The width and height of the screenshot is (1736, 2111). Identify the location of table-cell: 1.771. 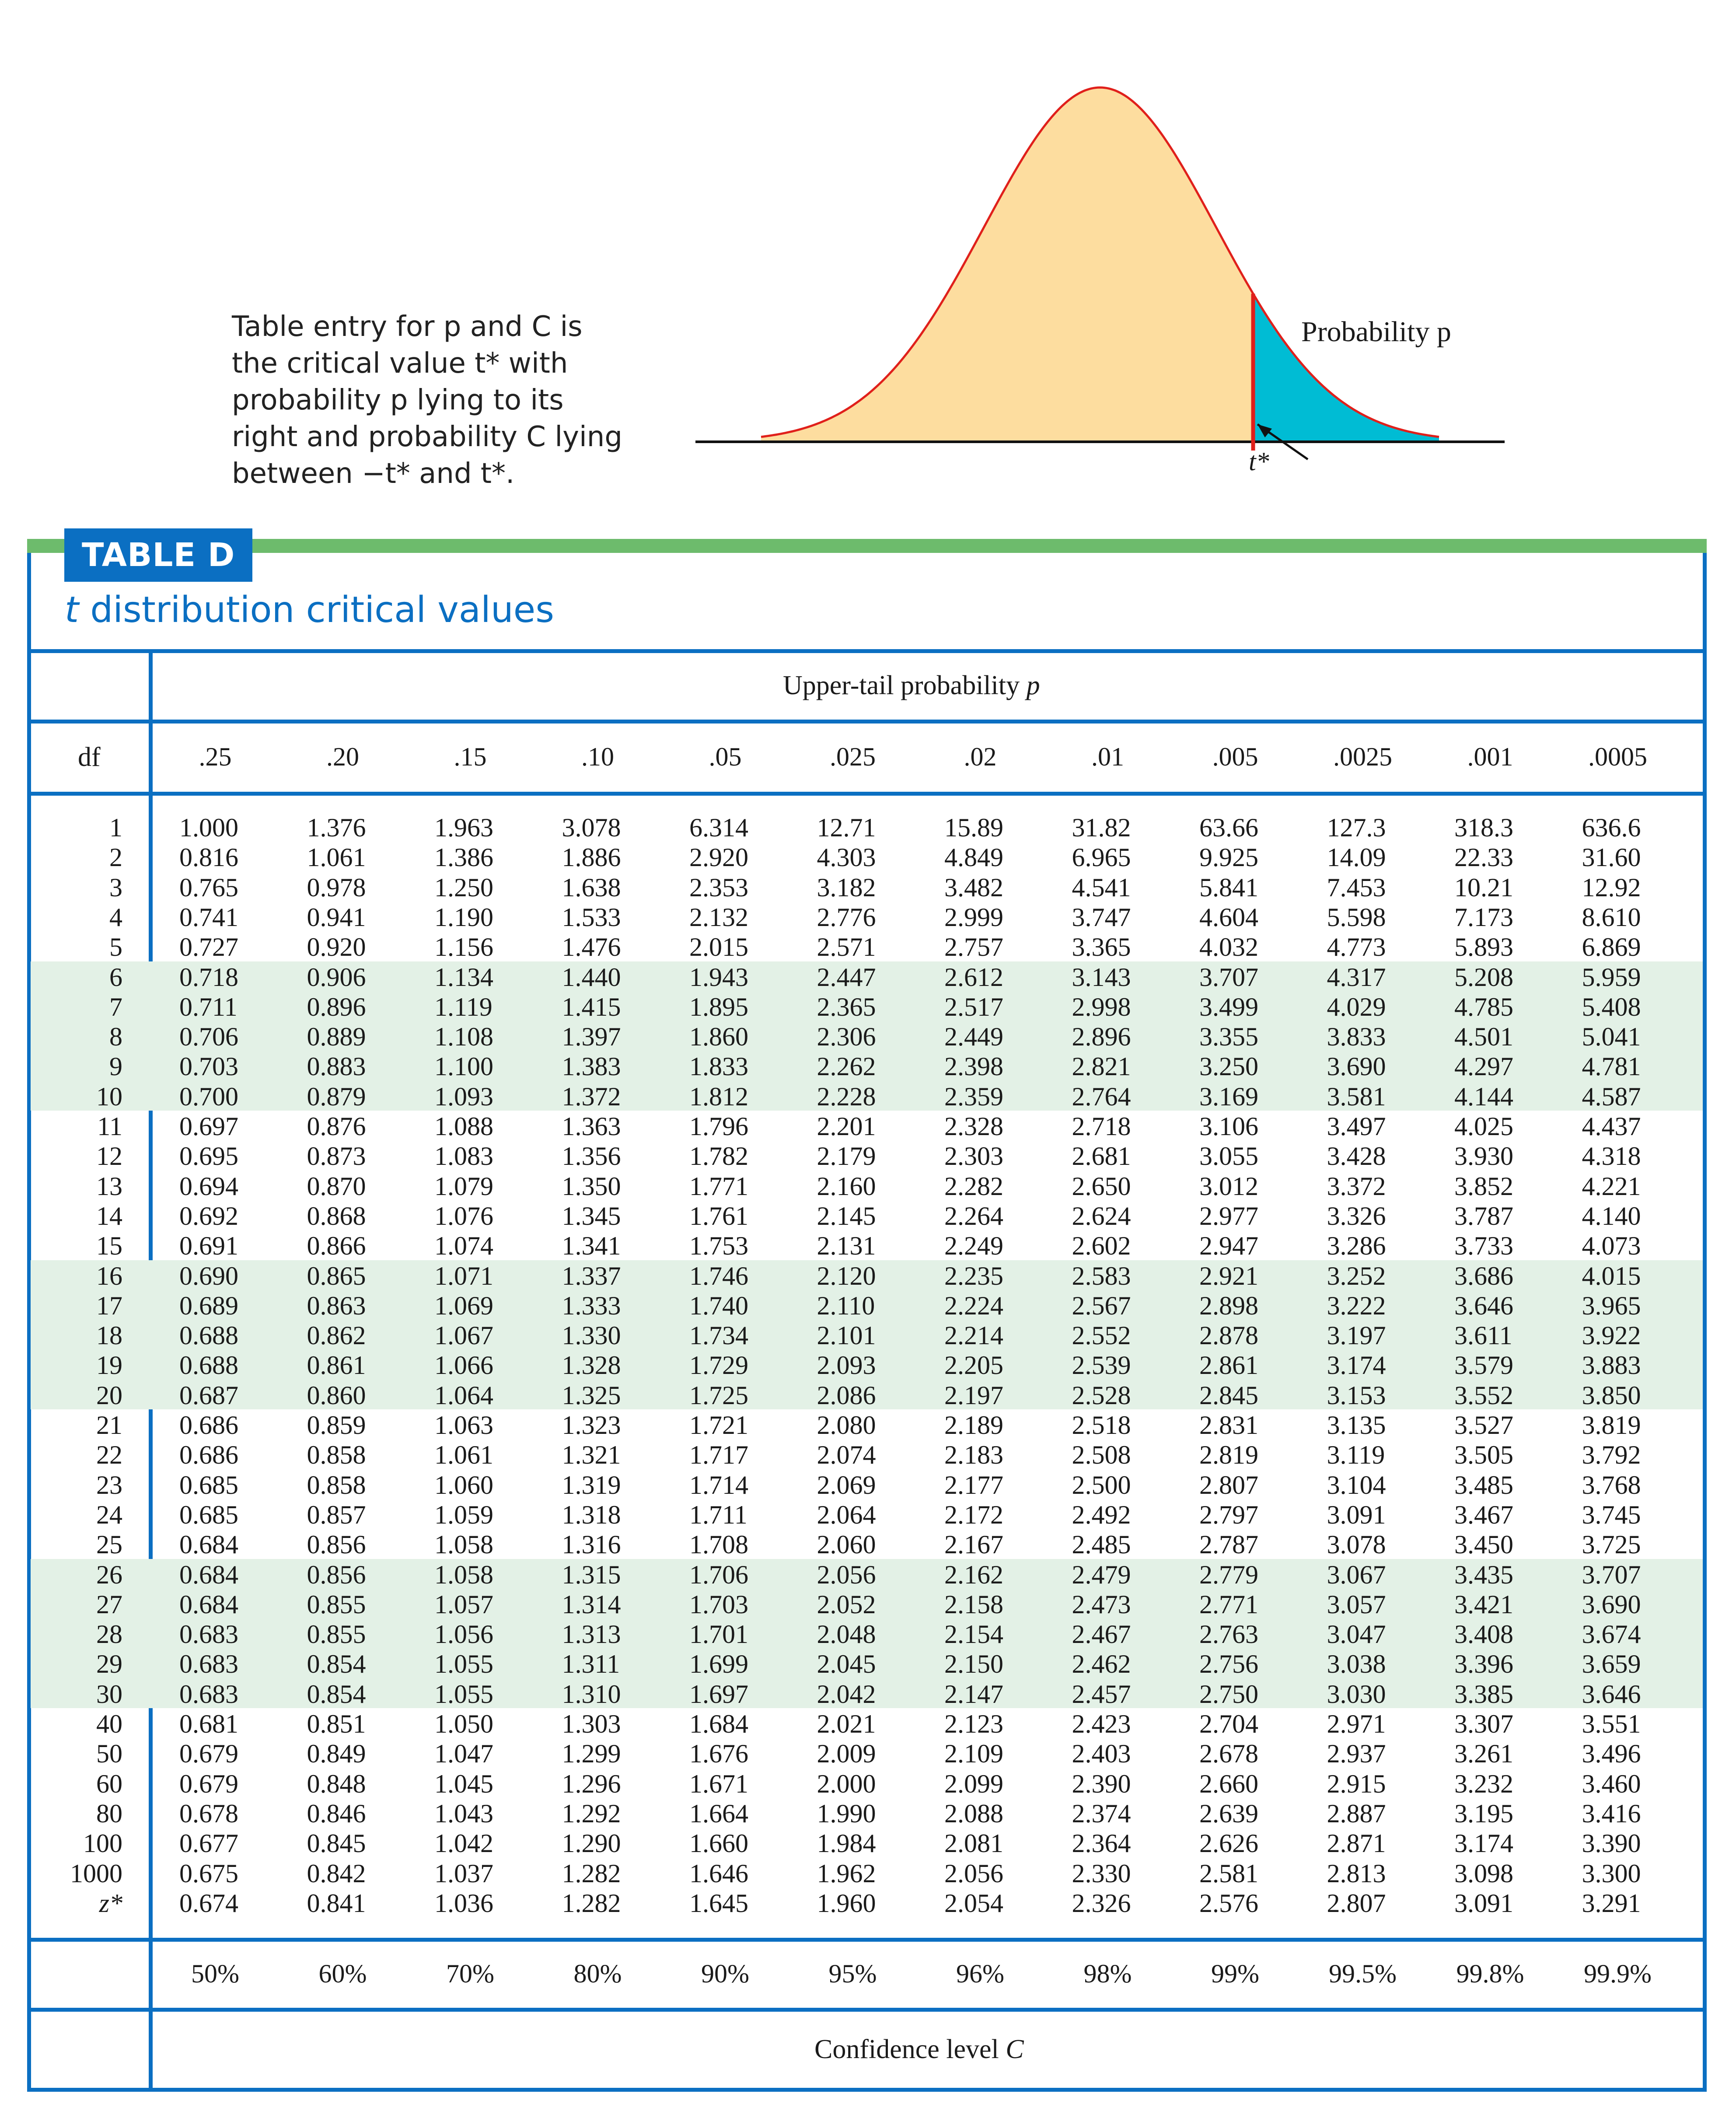
(718, 1186).